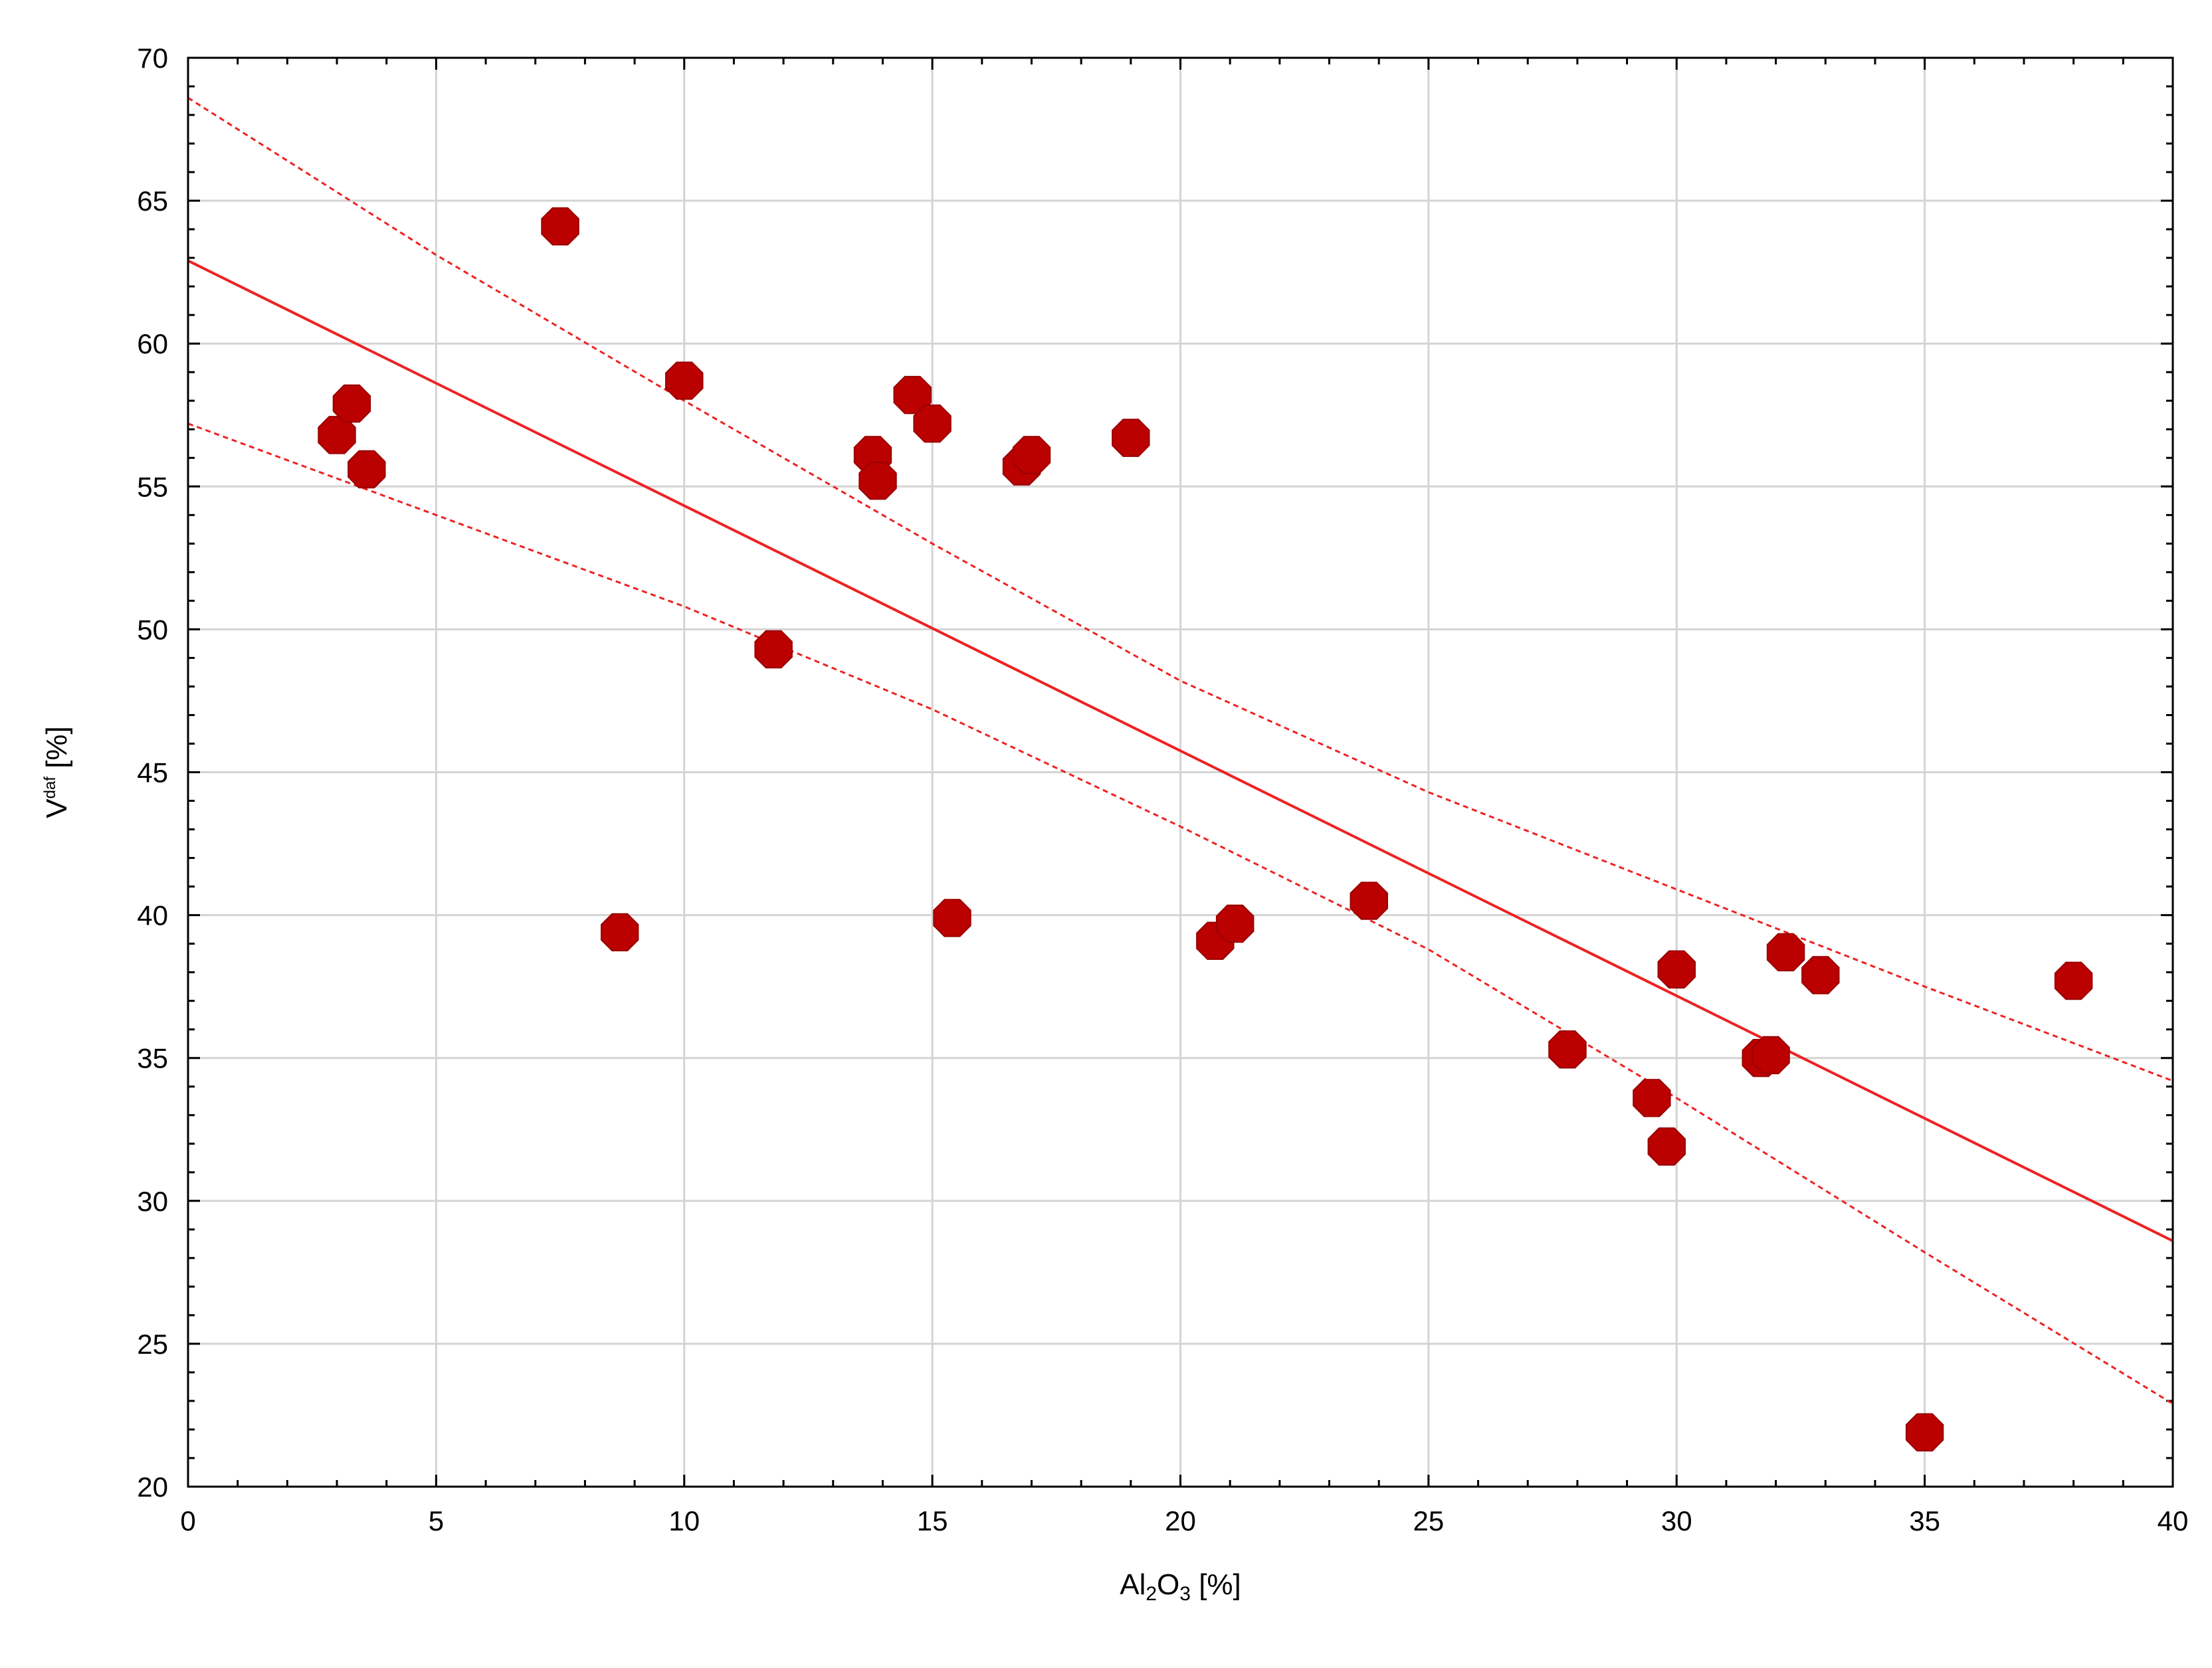 The image size is (2212, 1668). I want to click on y-tick-labels: 20 25 30 35 40 45 50 55 60 65 70, so click(153, 773).